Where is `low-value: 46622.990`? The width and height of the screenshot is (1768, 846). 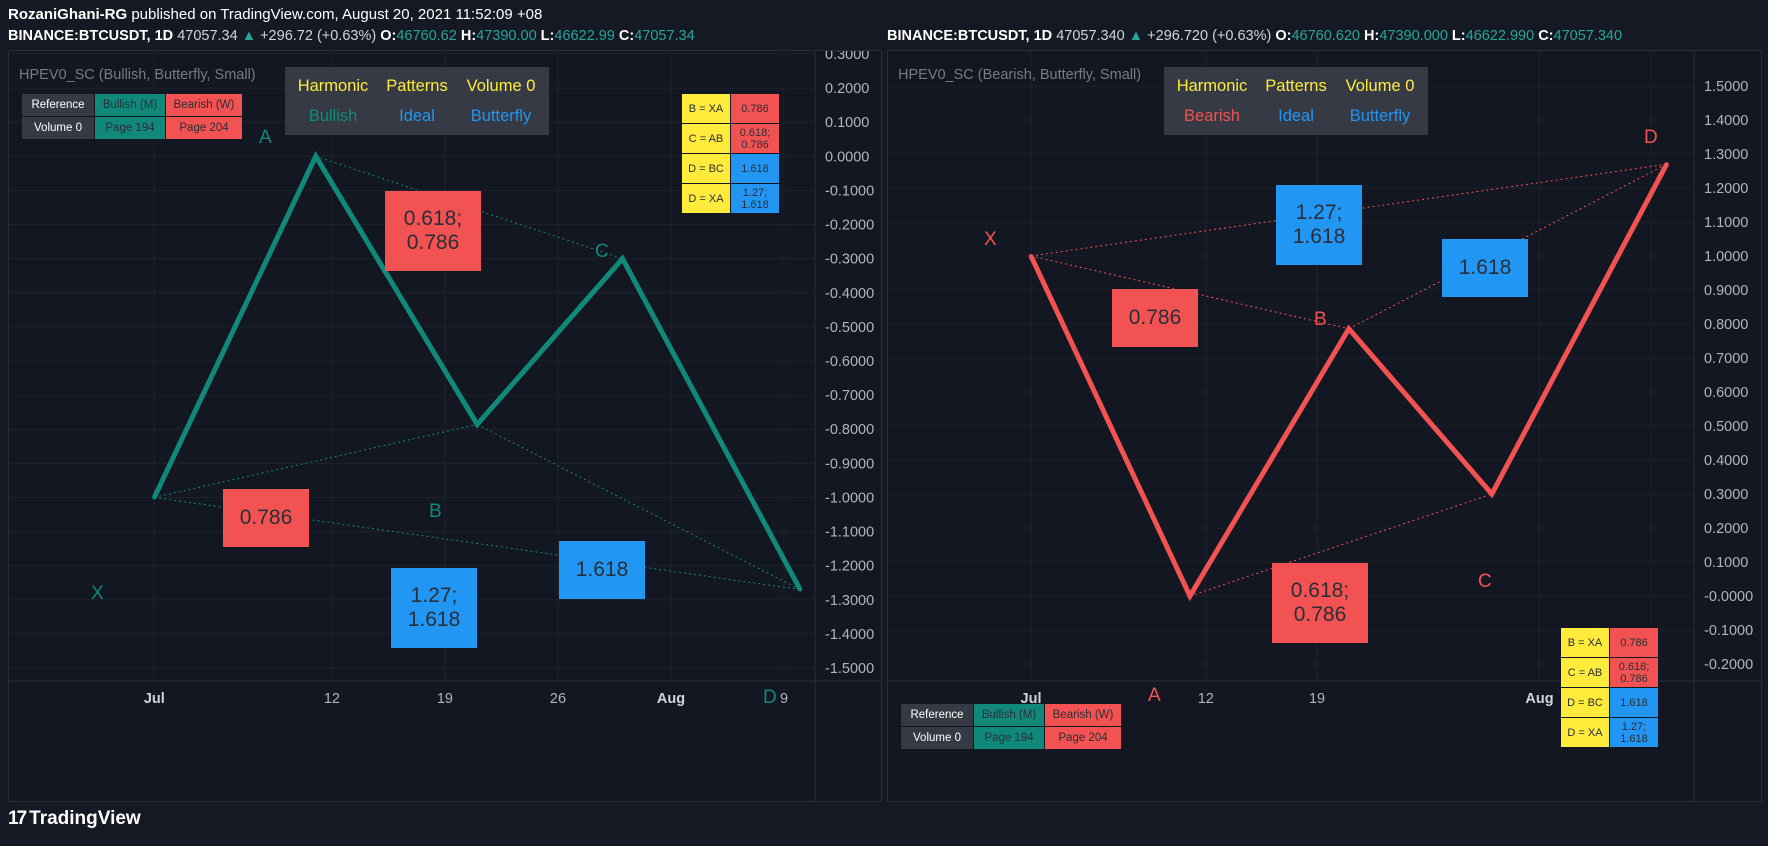 low-value: 46622.990 is located at coordinates (1500, 36).